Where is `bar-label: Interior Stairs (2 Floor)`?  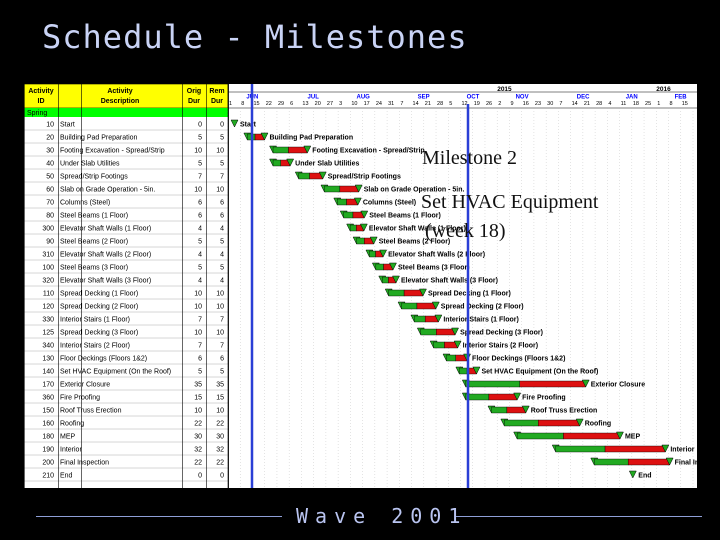 bar-label: Interior Stairs (2 Floor) is located at coordinates (500, 346).